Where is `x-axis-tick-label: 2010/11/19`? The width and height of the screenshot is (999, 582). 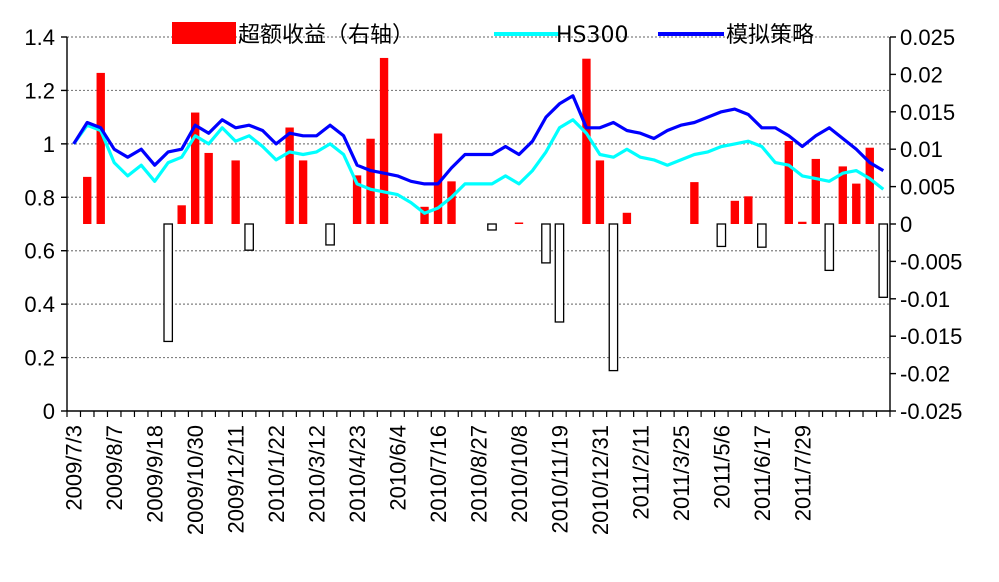 x-axis-tick-label: 2010/11/19 is located at coordinates (559, 479).